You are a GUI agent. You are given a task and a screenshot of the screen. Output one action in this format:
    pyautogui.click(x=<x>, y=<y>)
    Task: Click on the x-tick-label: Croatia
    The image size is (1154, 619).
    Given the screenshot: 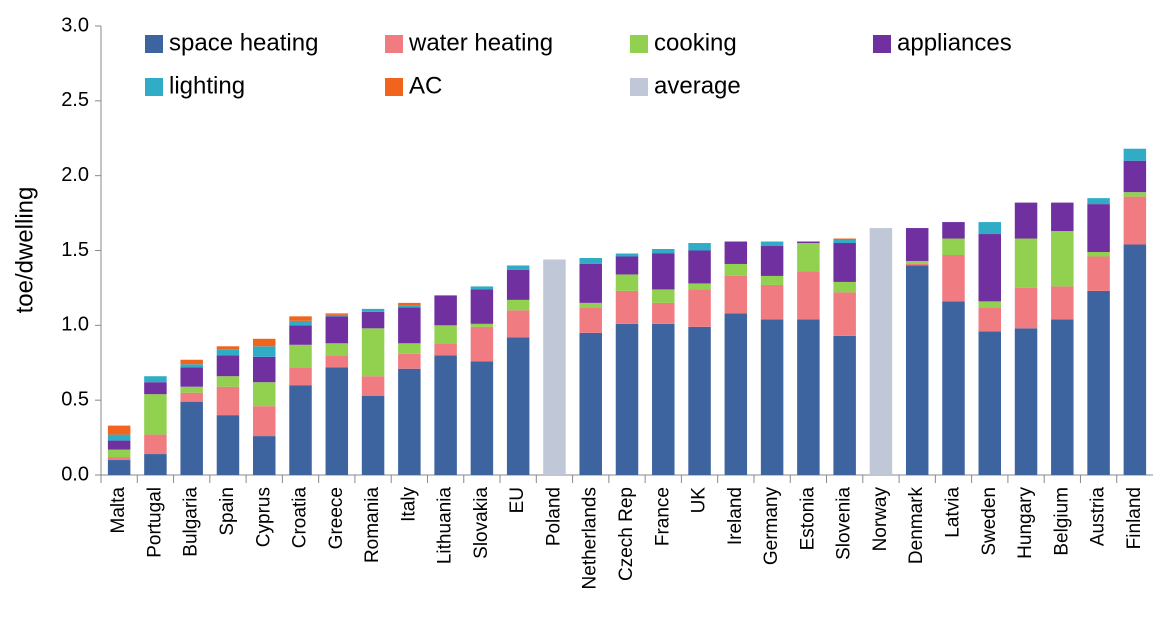 What is the action you would take?
    pyautogui.click(x=300, y=518)
    